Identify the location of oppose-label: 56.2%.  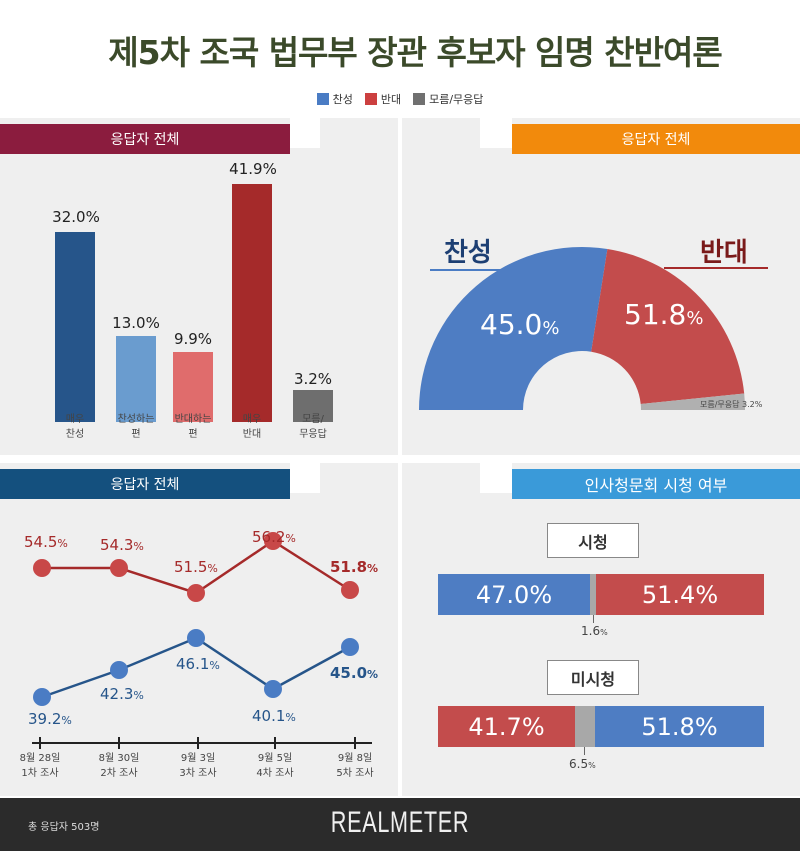
(274, 537).